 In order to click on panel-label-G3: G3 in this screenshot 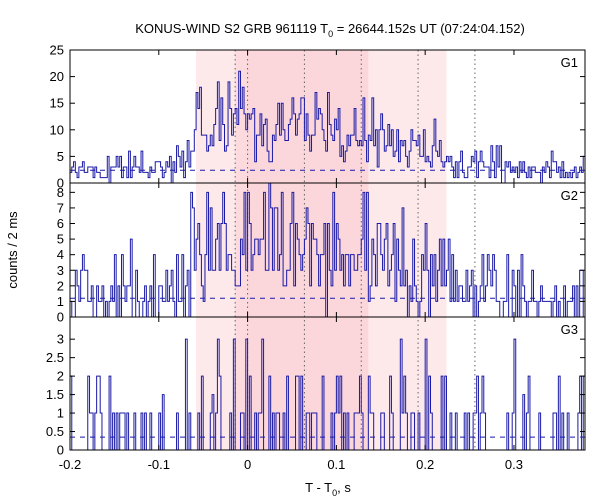, I will do `click(569, 329)`.